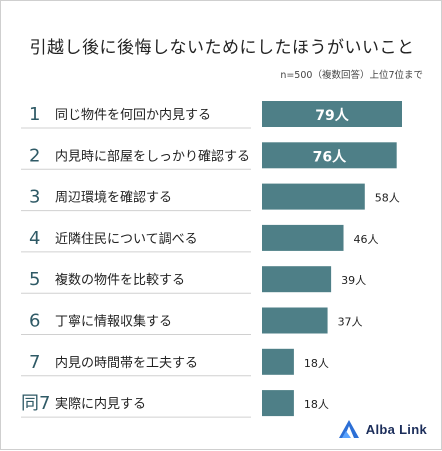 The image size is (442, 451). What do you see at coordinates (133, 115) in the screenshot?
I see `category-label: 同じ物件を何回か内見する` at bounding box center [133, 115].